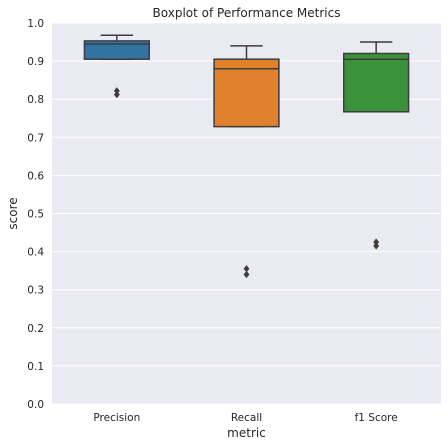 This screenshot has height=447, width=448. Describe the element at coordinates (35, 176) in the screenshot. I see `y-tick-label: 0.6` at that location.